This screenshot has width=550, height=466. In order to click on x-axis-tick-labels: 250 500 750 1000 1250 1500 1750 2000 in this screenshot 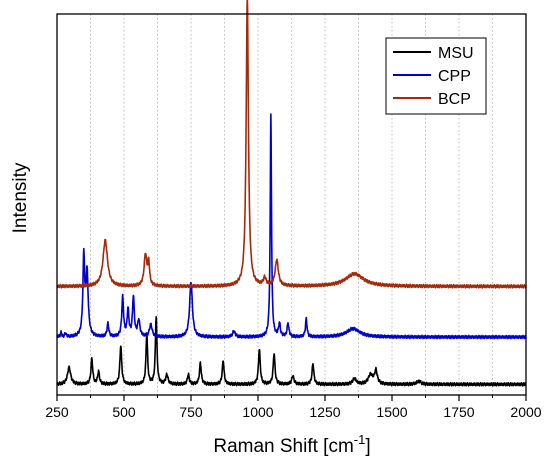, I will do `click(293, 412)`.